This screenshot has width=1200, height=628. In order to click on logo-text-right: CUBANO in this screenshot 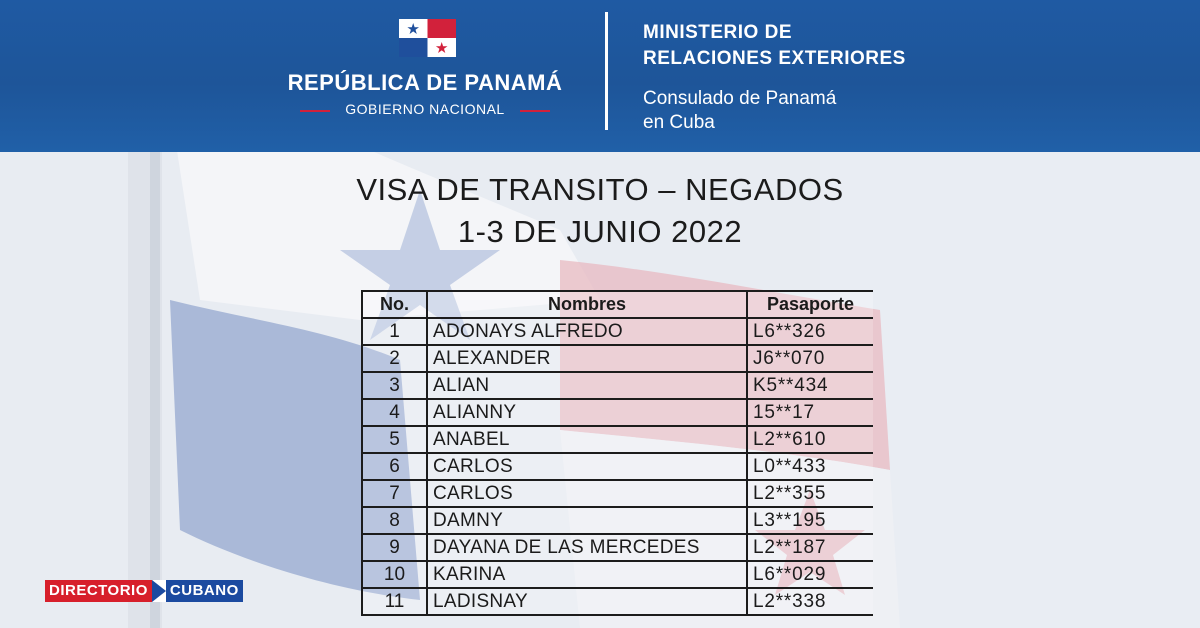, I will do `click(204, 591)`.